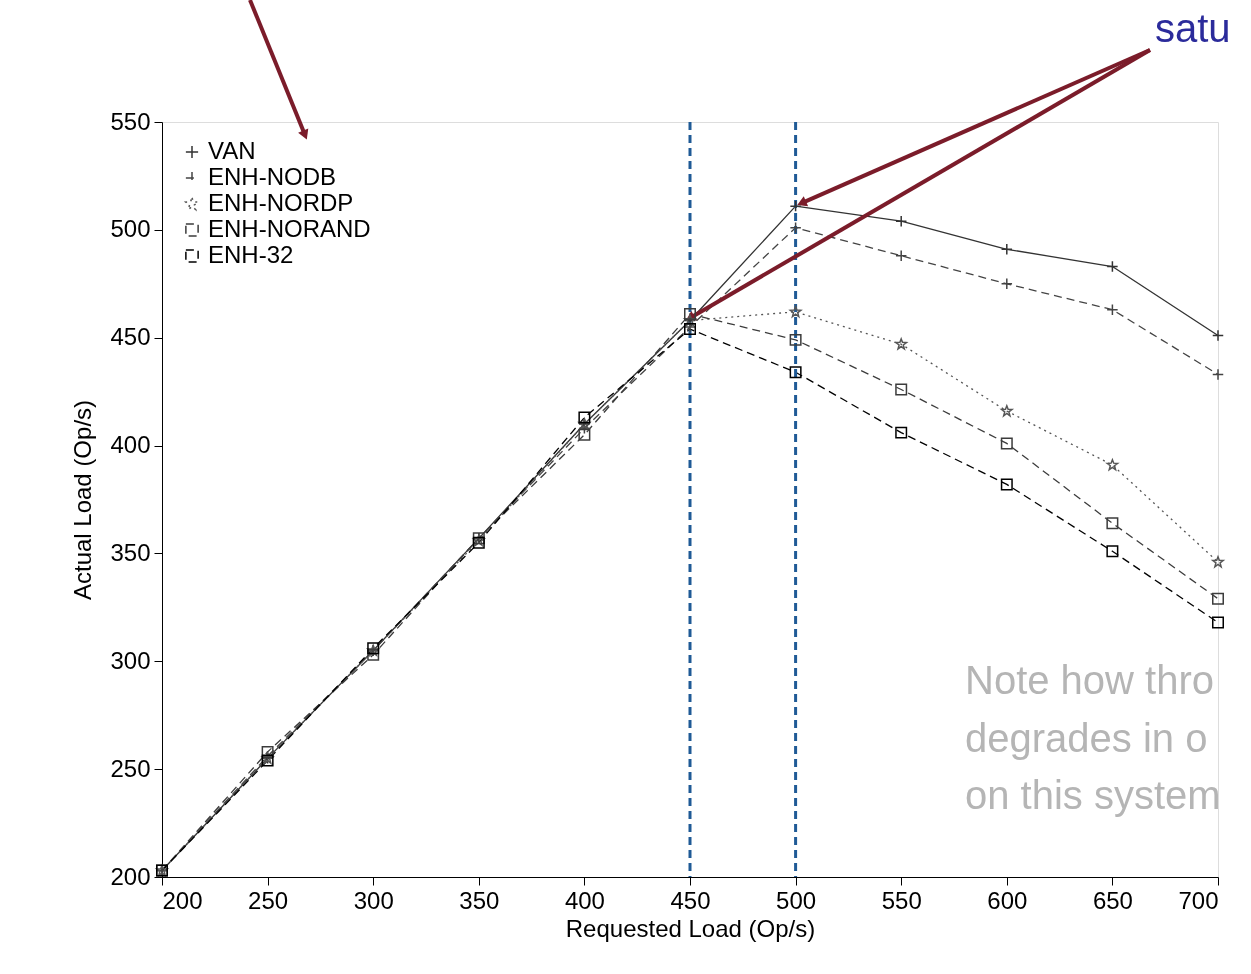  What do you see at coordinates (584, 900) in the screenshot?
I see `x-tick-label: 400` at bounding box center [584, 900].